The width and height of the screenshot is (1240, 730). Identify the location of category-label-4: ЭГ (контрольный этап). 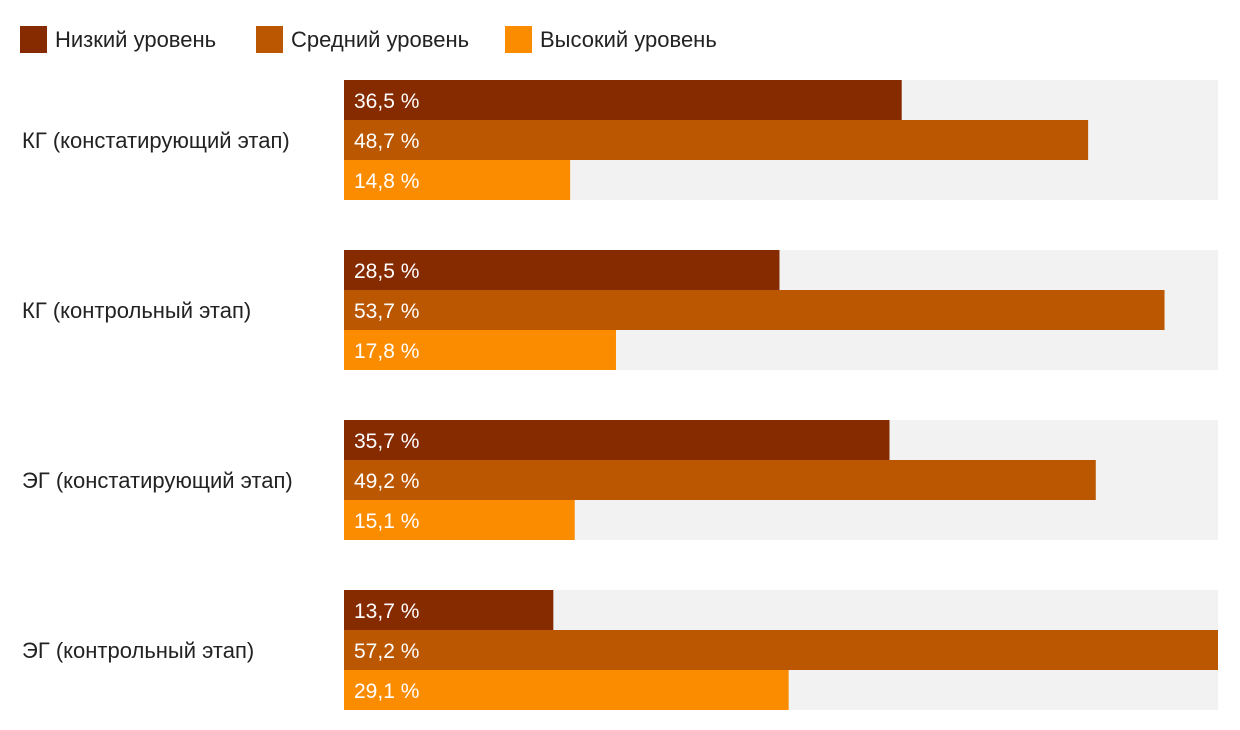
(138, 650).